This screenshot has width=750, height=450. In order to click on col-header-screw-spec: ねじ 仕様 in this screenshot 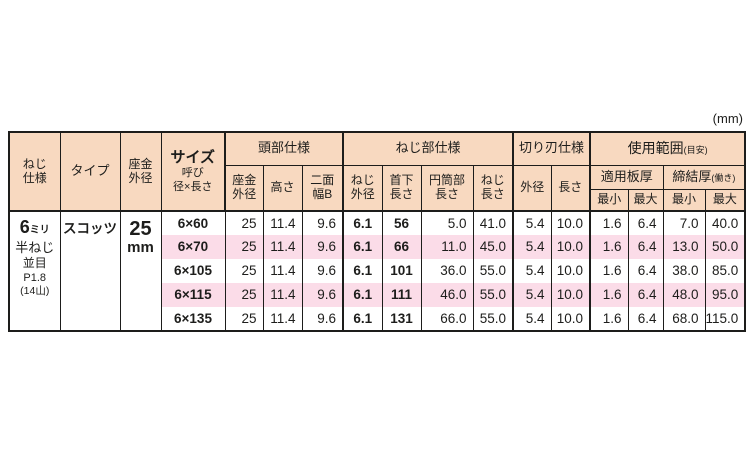, I will do `click(34, 171)`.